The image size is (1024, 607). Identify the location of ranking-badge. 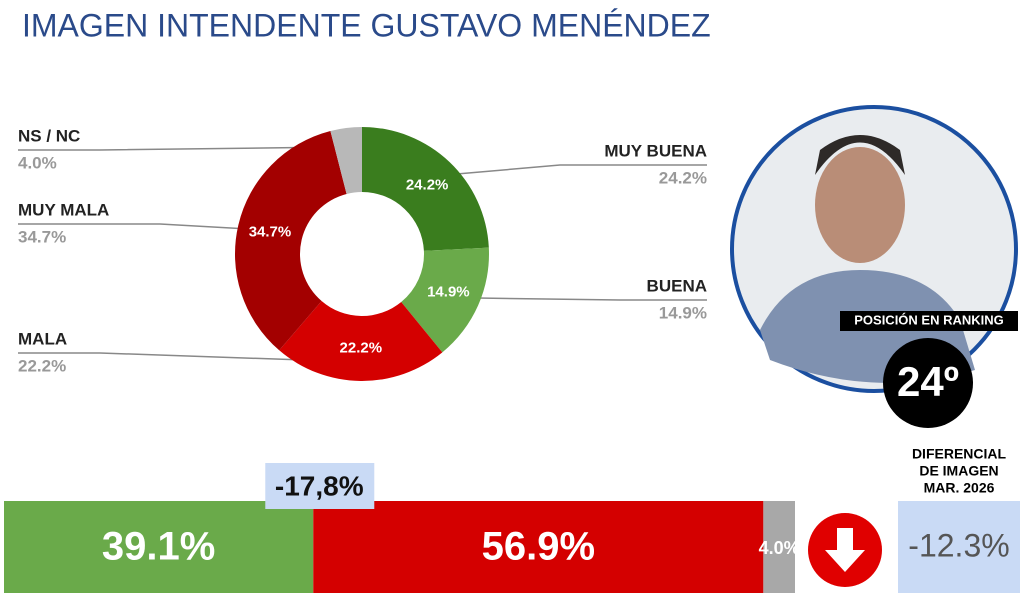
(928, 383).